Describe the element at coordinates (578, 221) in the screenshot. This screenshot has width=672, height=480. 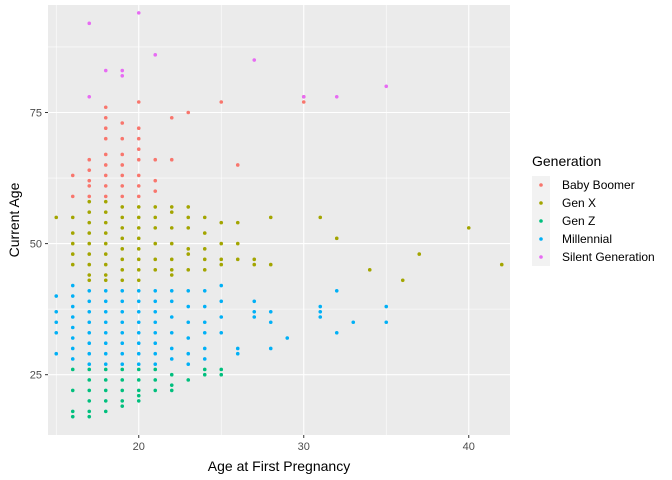
I see `legend-label: Gen Z` at that location.